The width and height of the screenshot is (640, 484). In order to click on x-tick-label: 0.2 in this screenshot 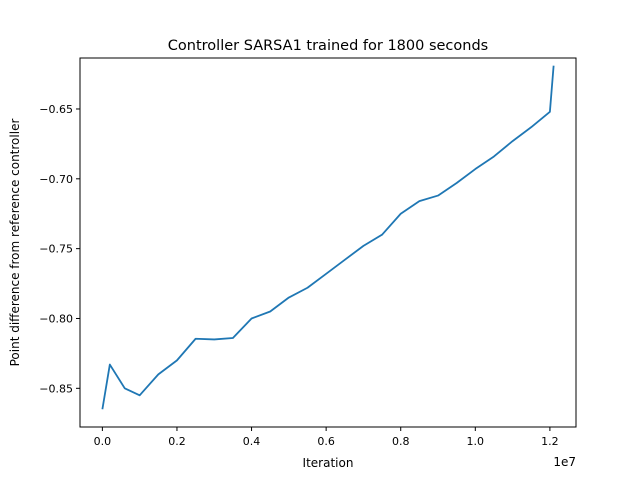, I will do `click(177, 441)`.